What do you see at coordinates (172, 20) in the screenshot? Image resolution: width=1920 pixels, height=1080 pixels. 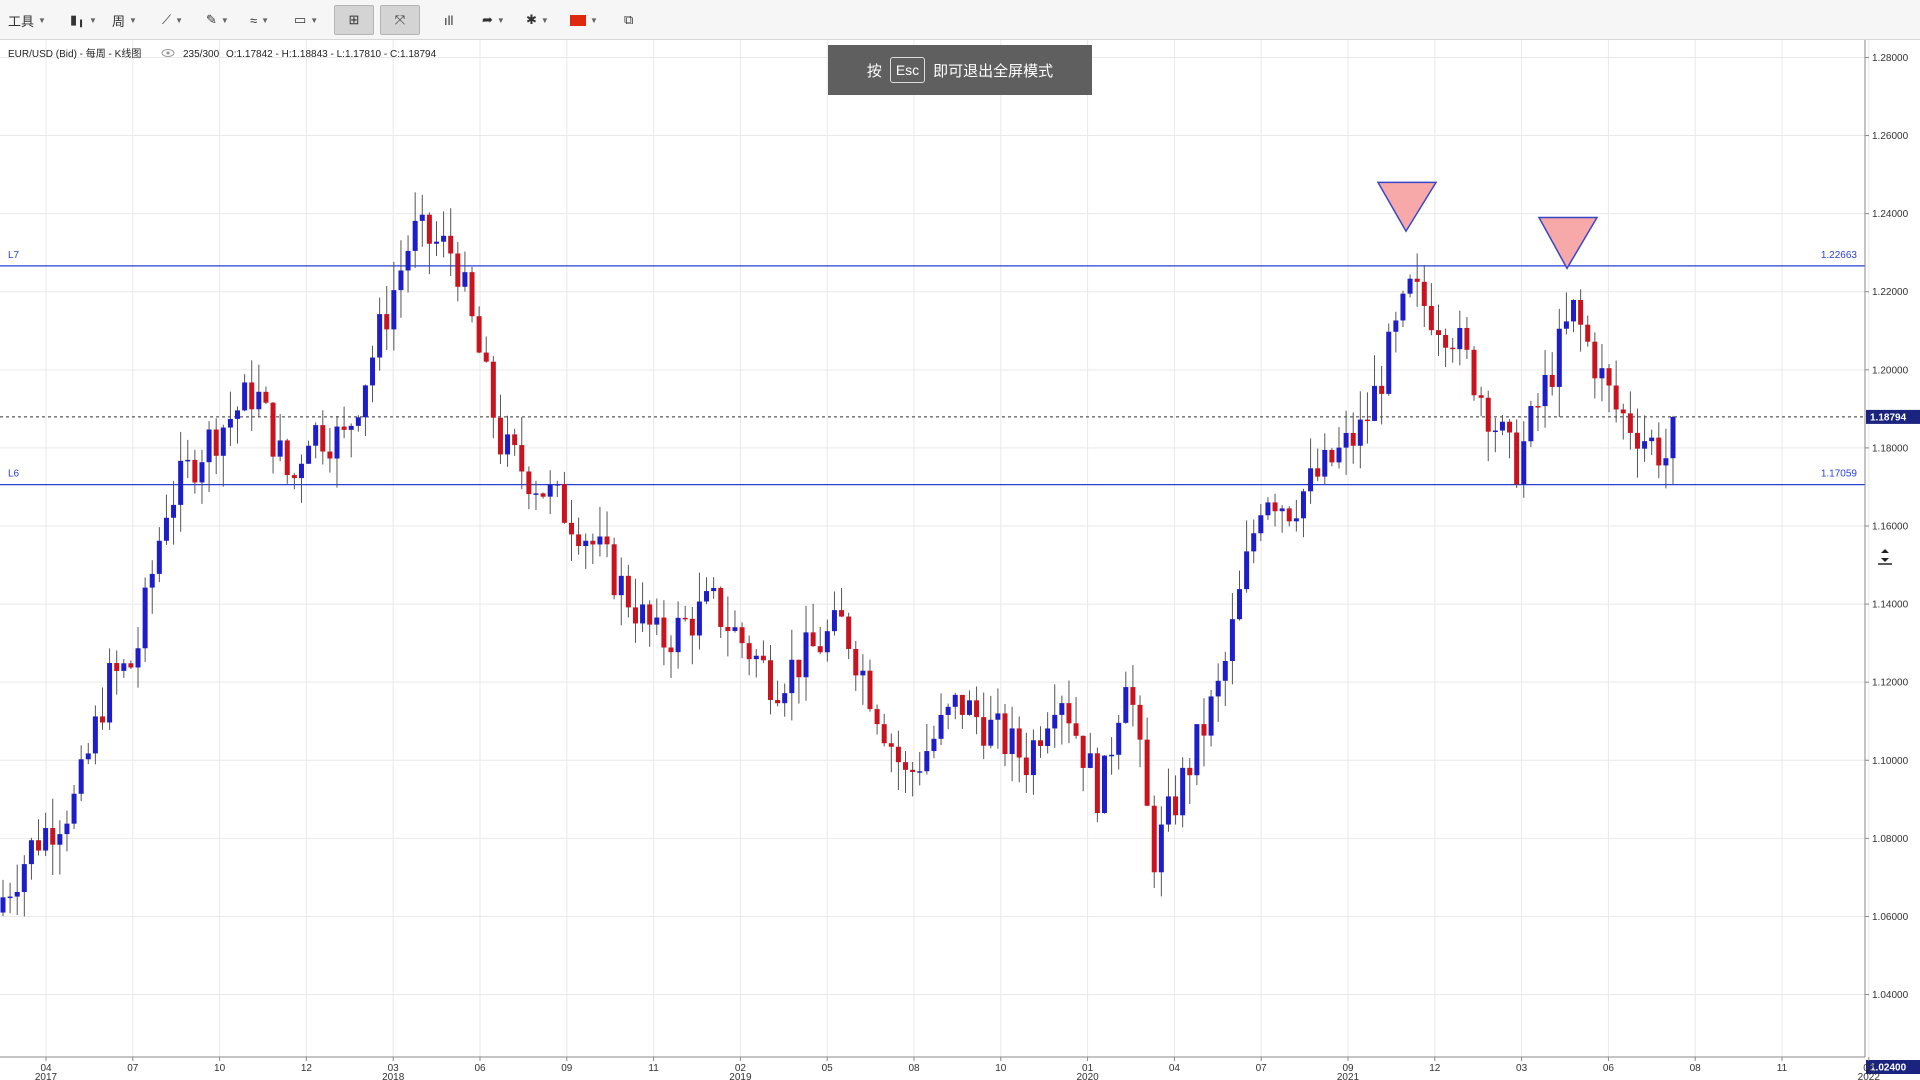 I see `line-tool-button: ⟋ ▼` at bounding box center [172, 20].